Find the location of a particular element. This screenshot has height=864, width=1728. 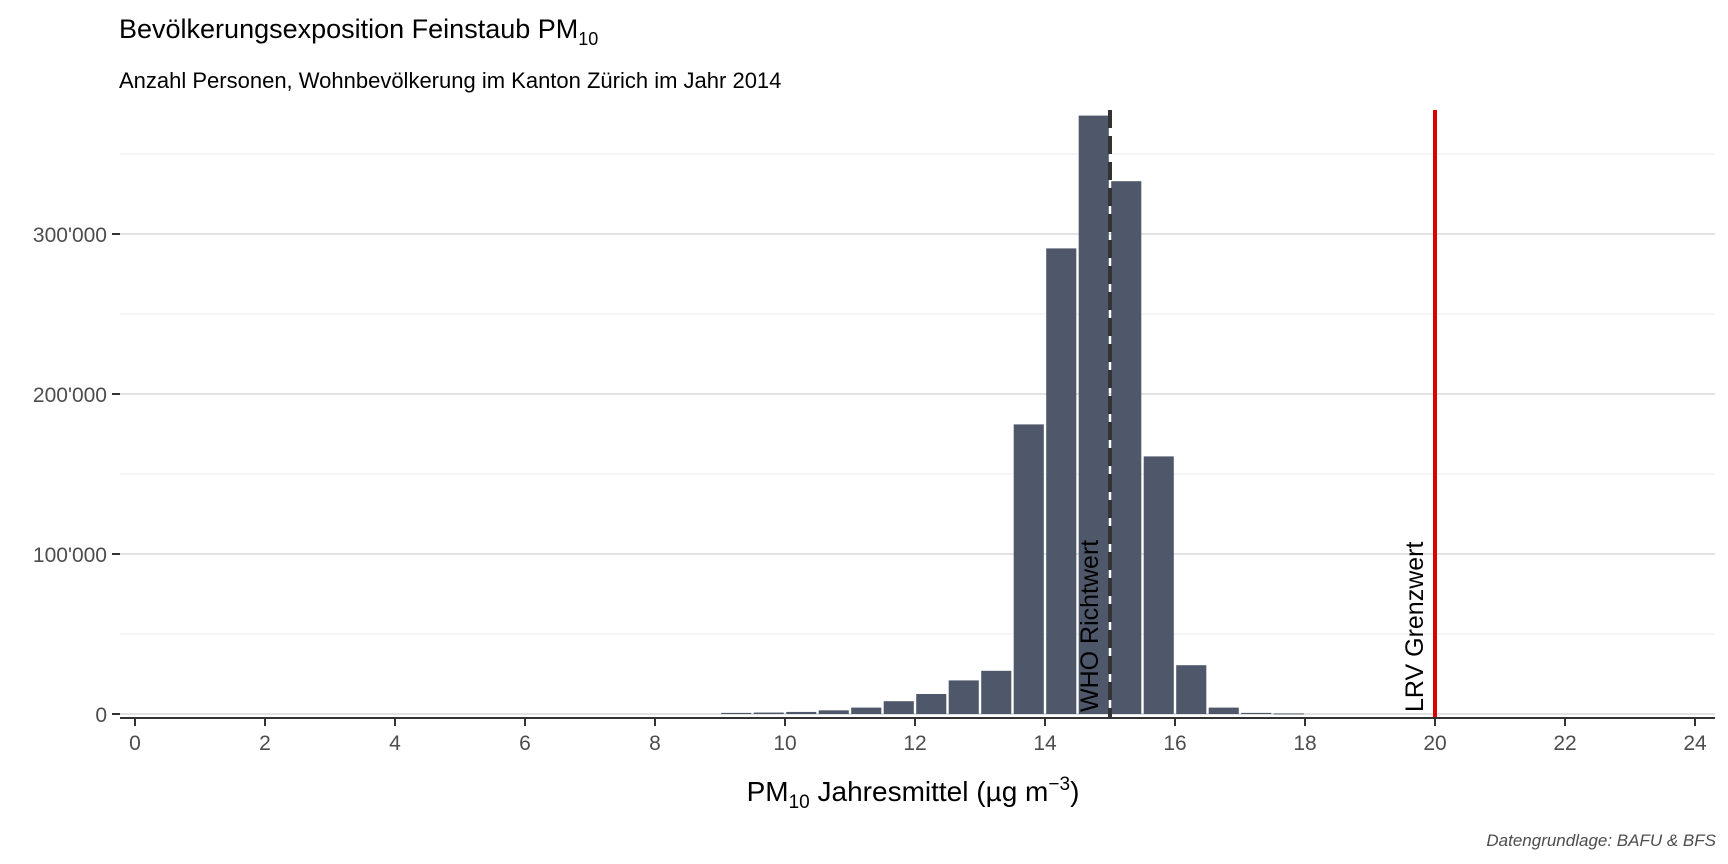

reference-line-label: WHO Richtwert is located at coordinates (1090, 626).